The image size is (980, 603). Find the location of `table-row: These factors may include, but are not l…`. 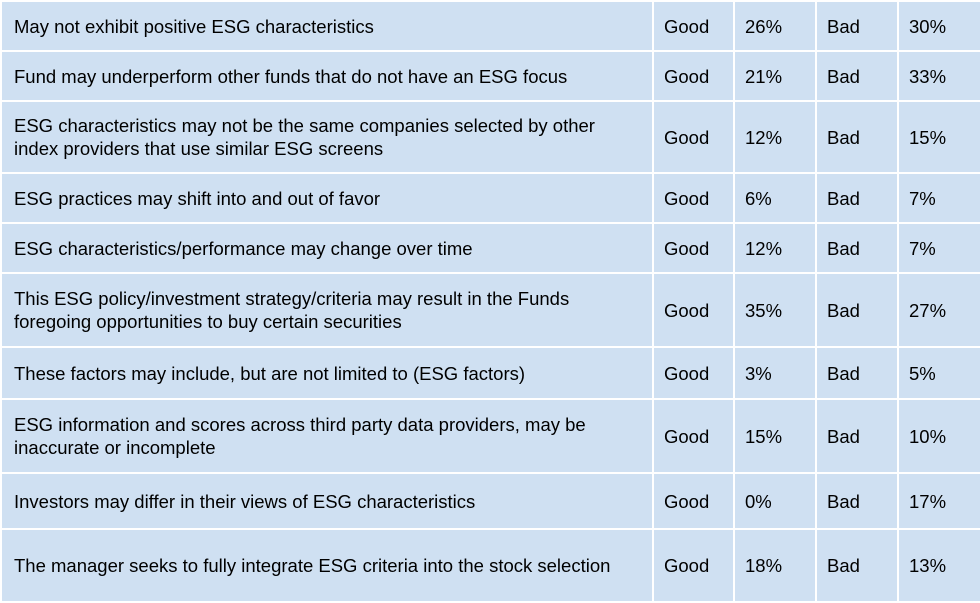

table-row: These factors may include, but are not l… is located at coordinates (490, 373).